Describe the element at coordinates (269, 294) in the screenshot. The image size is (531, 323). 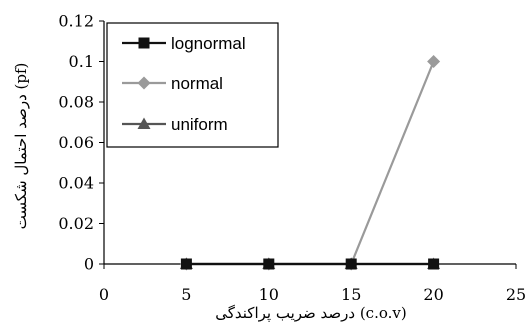
I see `x-tick-label: 10` at that location.